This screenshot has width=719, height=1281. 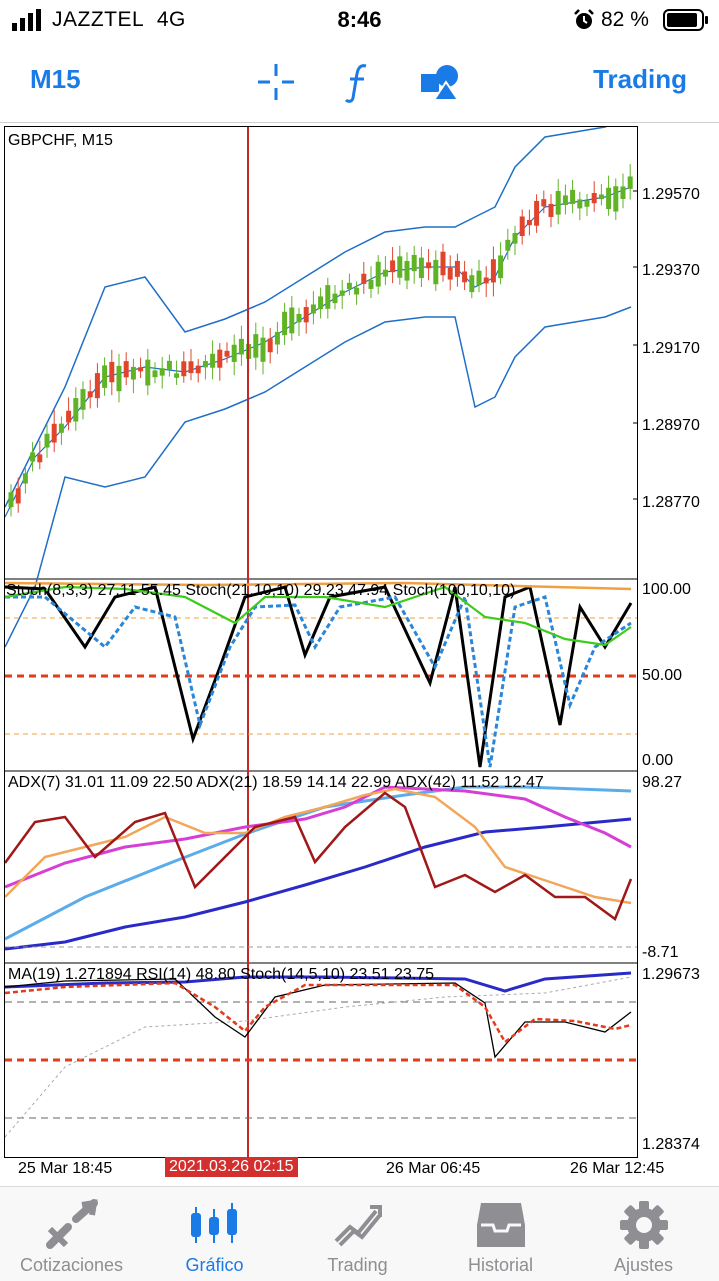 I want to click on adx7-minus-line, so click(x=318, y=846).